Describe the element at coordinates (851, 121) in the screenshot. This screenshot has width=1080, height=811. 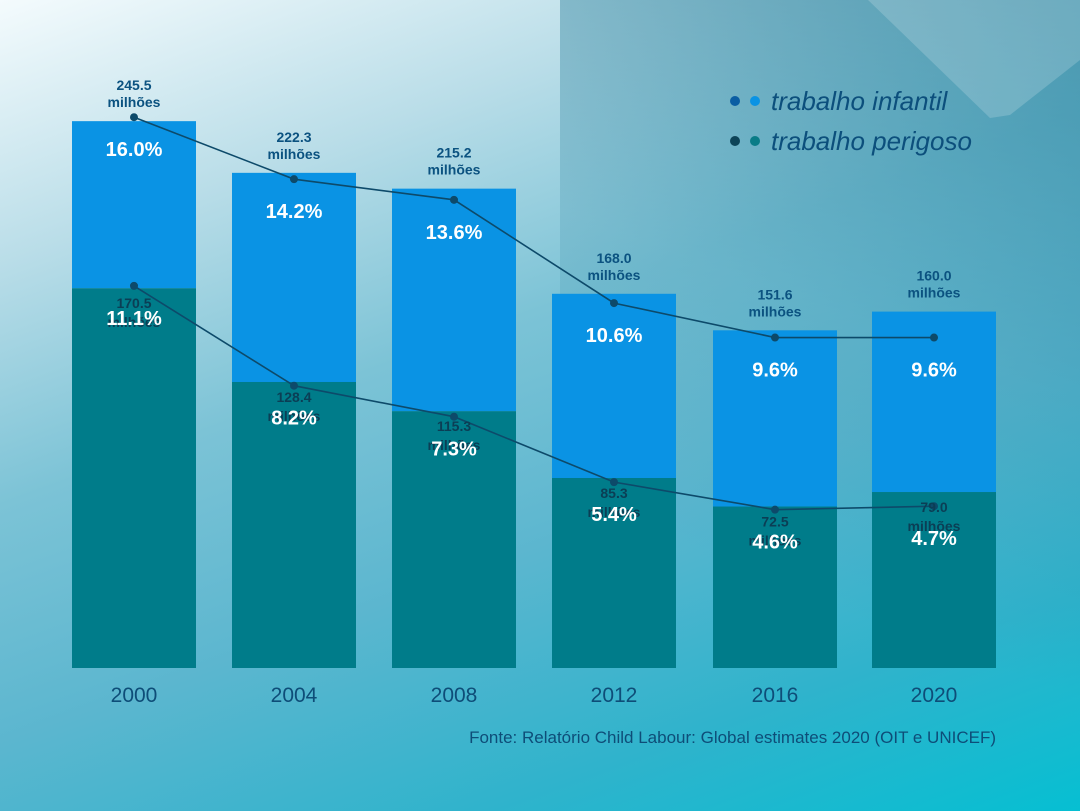
I see `legend: trabalho infantil trabalho perigoso` at that location.